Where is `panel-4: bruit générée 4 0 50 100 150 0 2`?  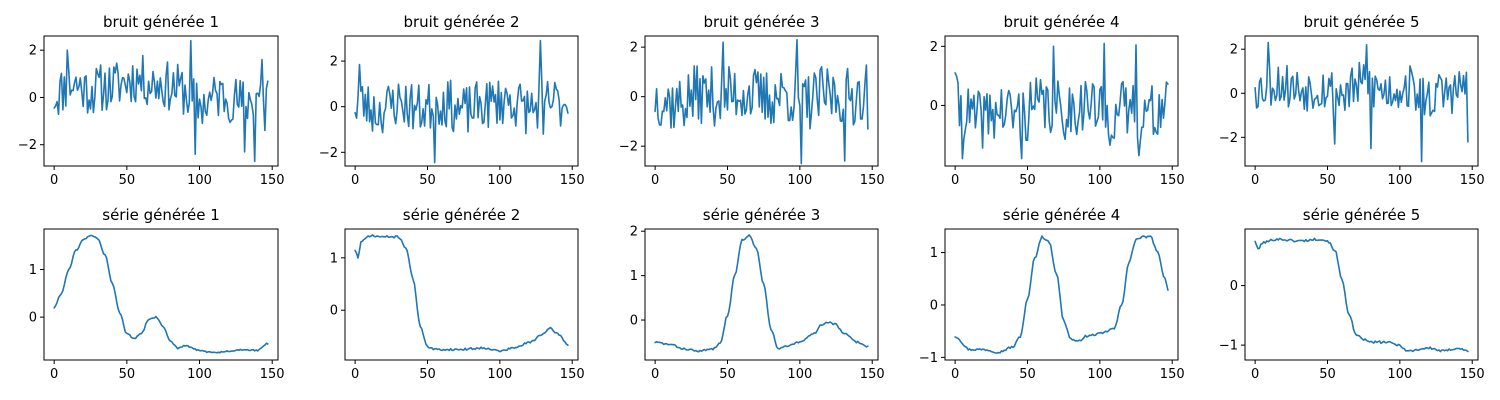
panel-4: bruit générée 4 0 50 100 150 0 2 is located at coordinates (1057, 100).